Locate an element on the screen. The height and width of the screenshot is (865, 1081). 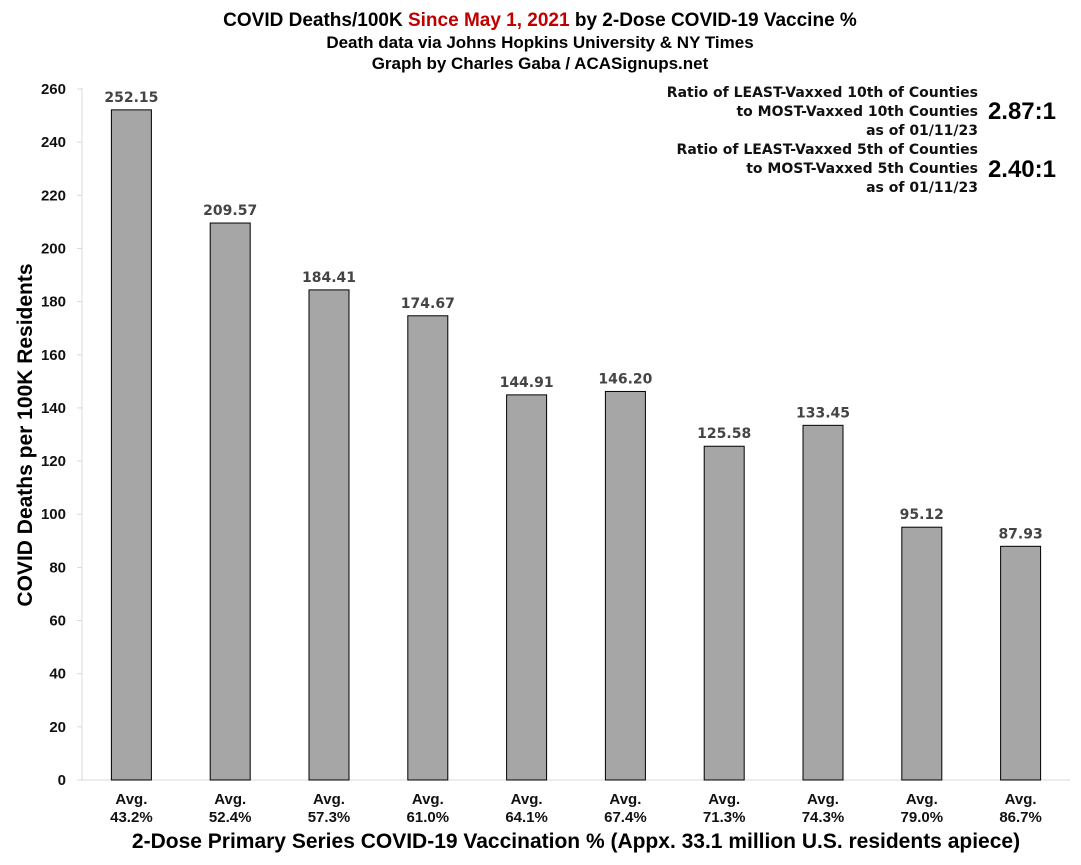
y-tick-label: 40 is located at coordinates (57, 674).